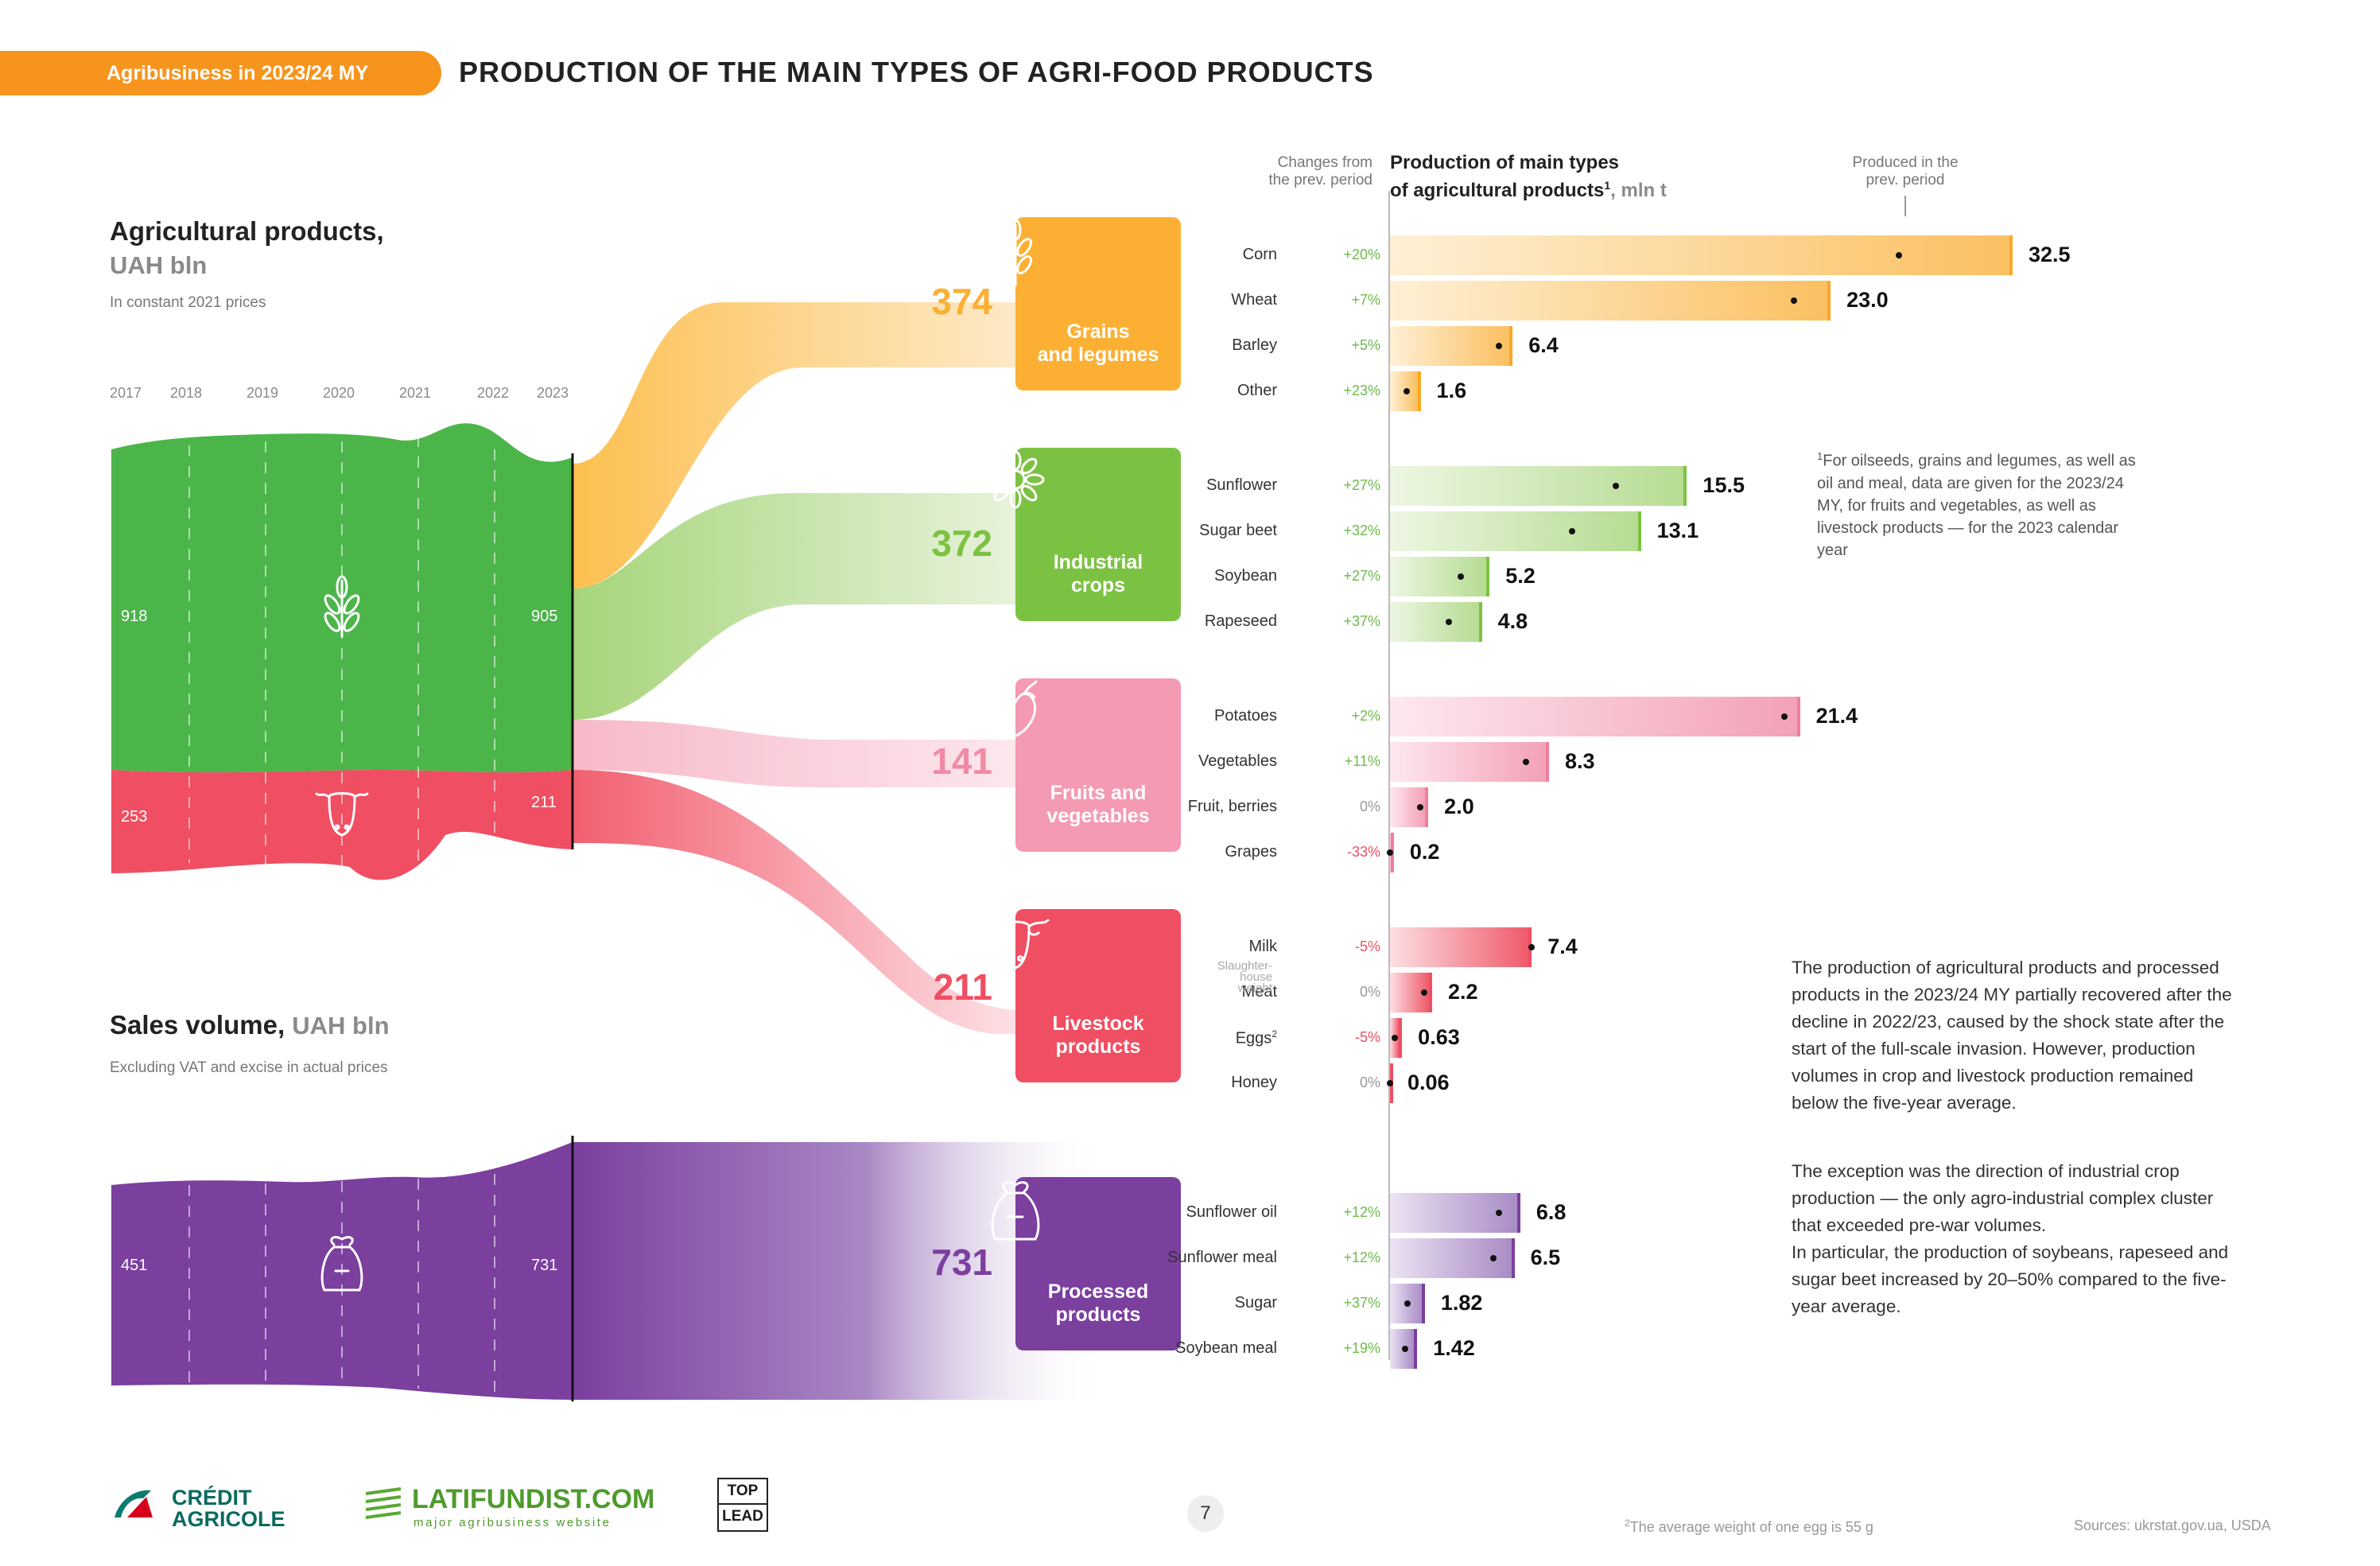 The width and height of the screenshot is (2380, 1566). What do you see at coordinates (1677, 530) in the screenshot?
I see `bar-value-label: 13.1` at bounding box center [1677, 530].